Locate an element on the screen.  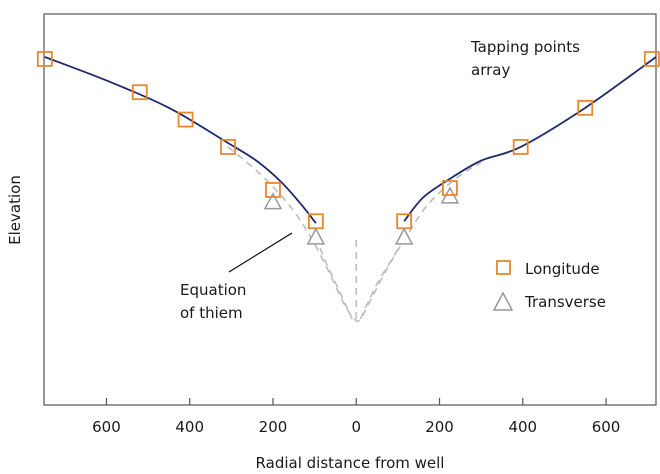
legend-transverse-label: Transverse is located at coordinates (565, 302).